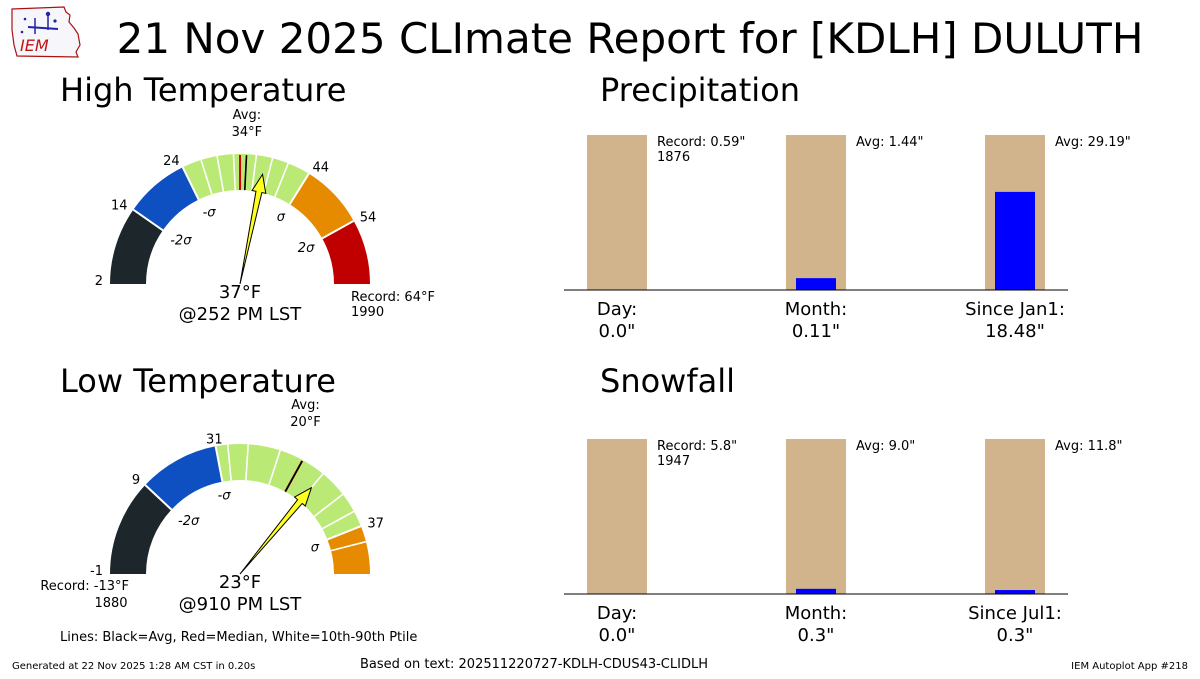  I want to click on bar-category-label: Month: 0.3", so click(816, 624).